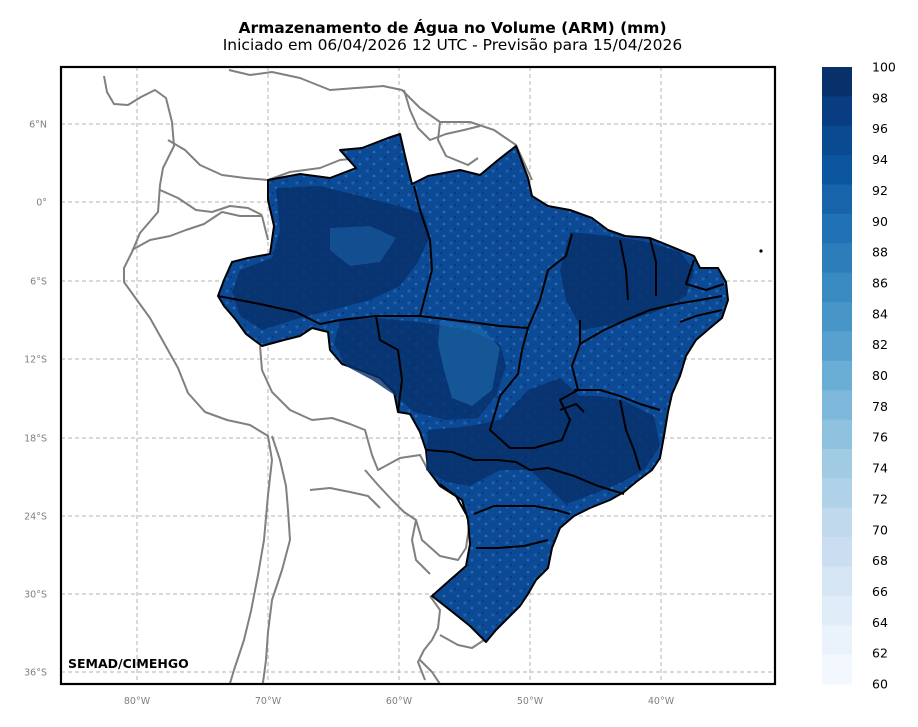 The width and height of the screenshot is (918, 727). What do you see at coordinates (363, 246) in the screenshot?
I see `light-region-west` at bounding box center [363, 246].